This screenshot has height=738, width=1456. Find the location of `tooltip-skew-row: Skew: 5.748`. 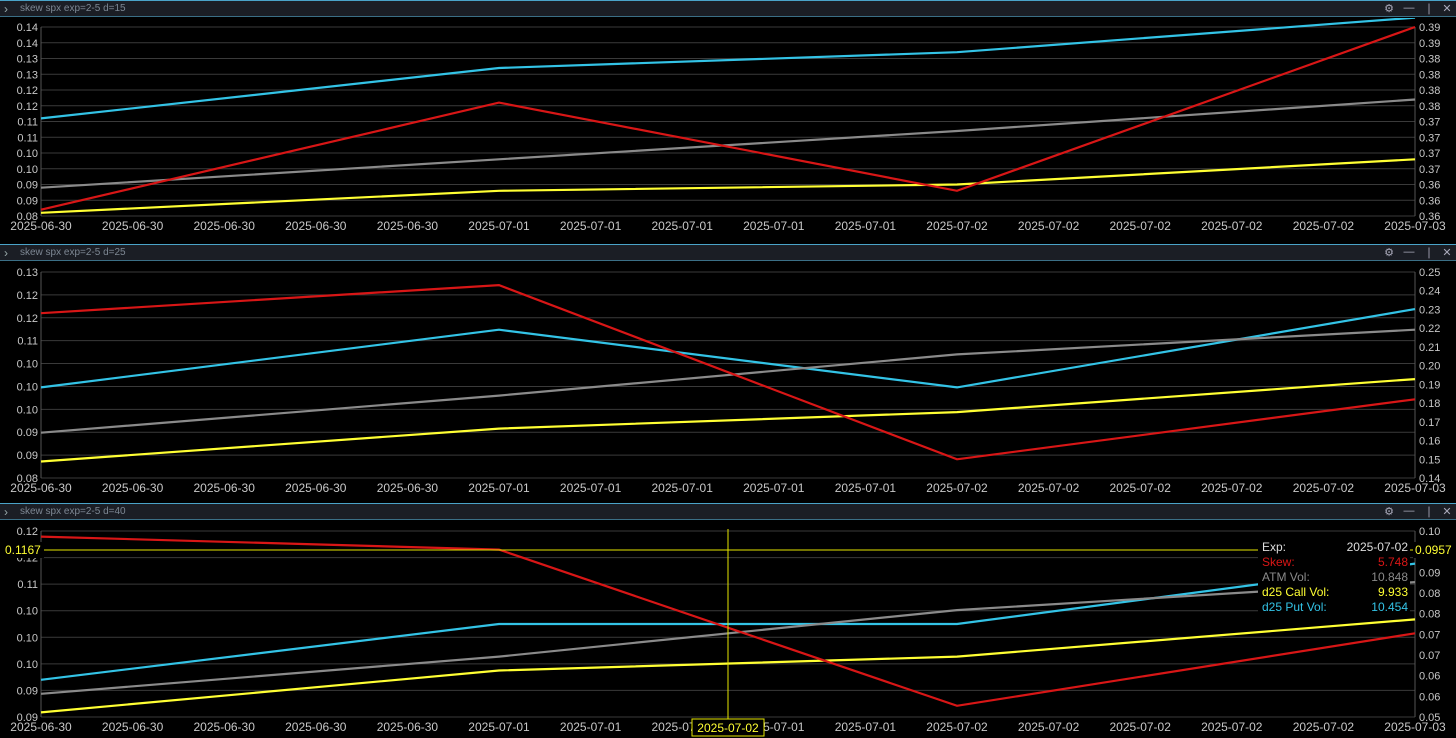

tooltip-skew-row: Skew: 5.748 is located at coordinates (1335, 562).